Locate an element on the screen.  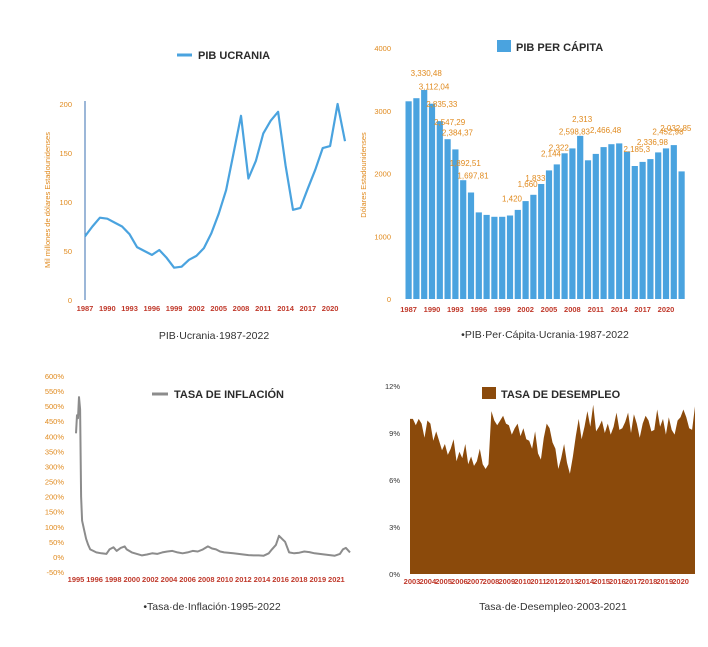
gdp-per-capita-x-tick-label: 2011 is located at coordinates (596, 309).